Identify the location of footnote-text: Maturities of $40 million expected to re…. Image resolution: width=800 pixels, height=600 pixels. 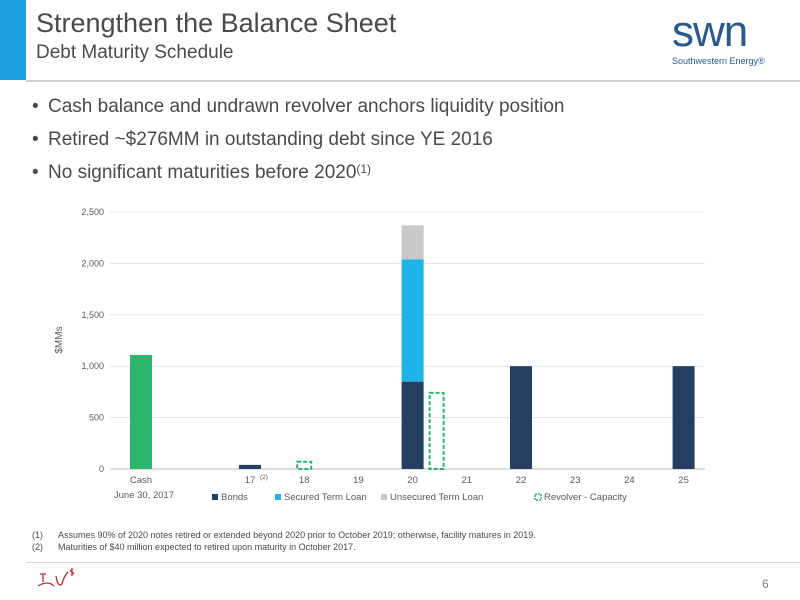
(207, 547).